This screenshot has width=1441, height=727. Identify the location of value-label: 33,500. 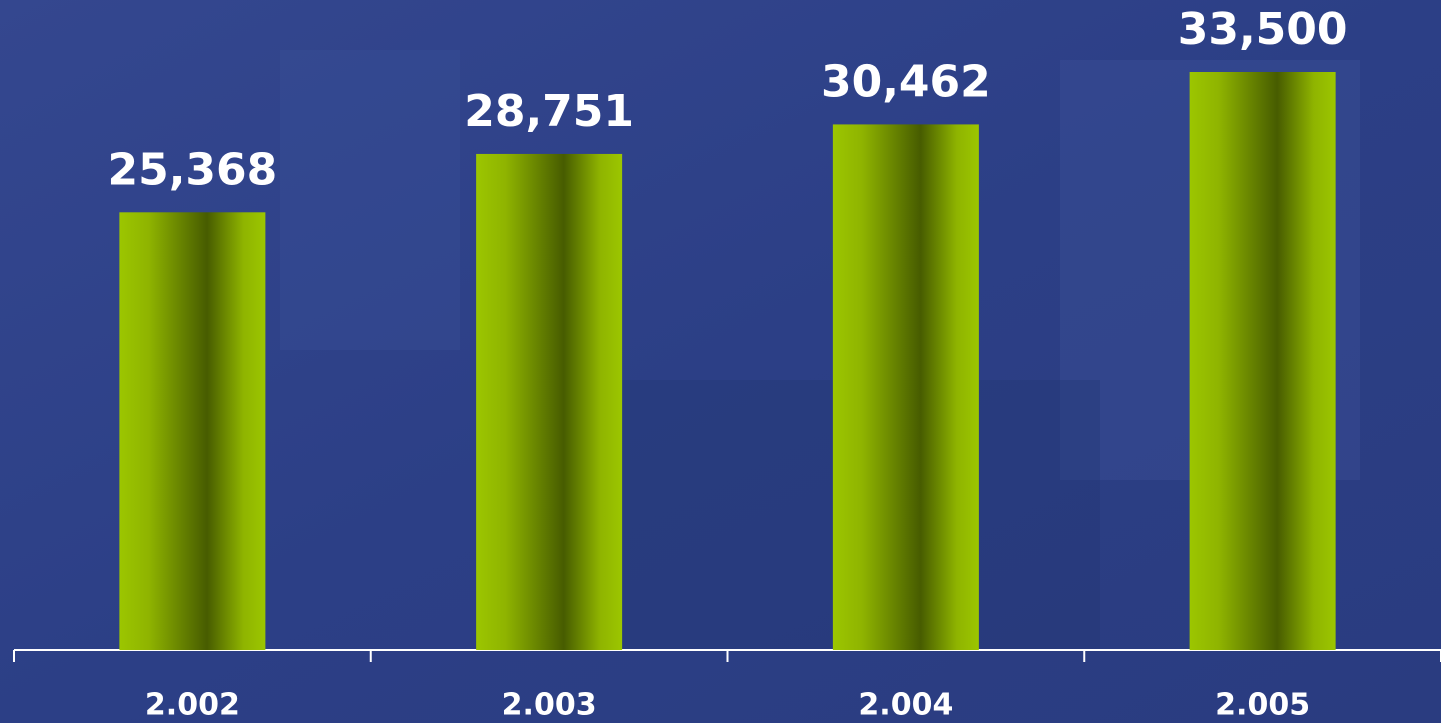
(1263, 29).